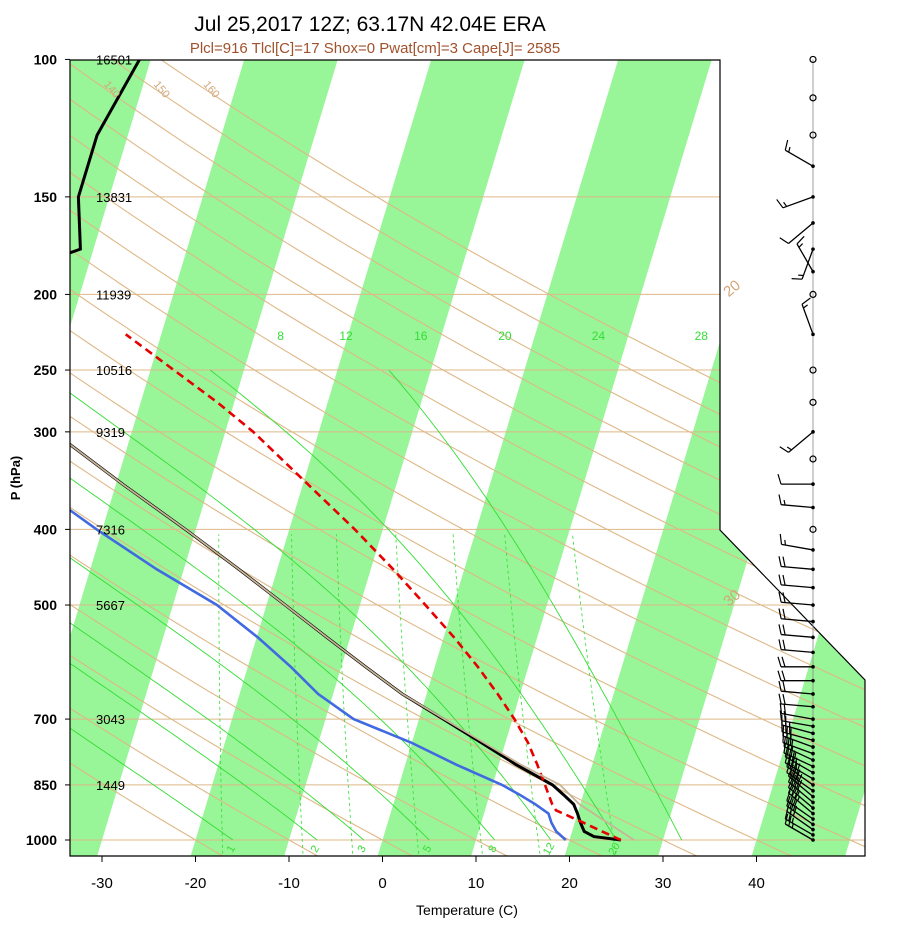 The height and width of the screenshot is (930, 900). What do you see at coordinates (614, 849) in the screenshot?
I see `moist-adiabat-label: 20` at bounding box center [614, 849].